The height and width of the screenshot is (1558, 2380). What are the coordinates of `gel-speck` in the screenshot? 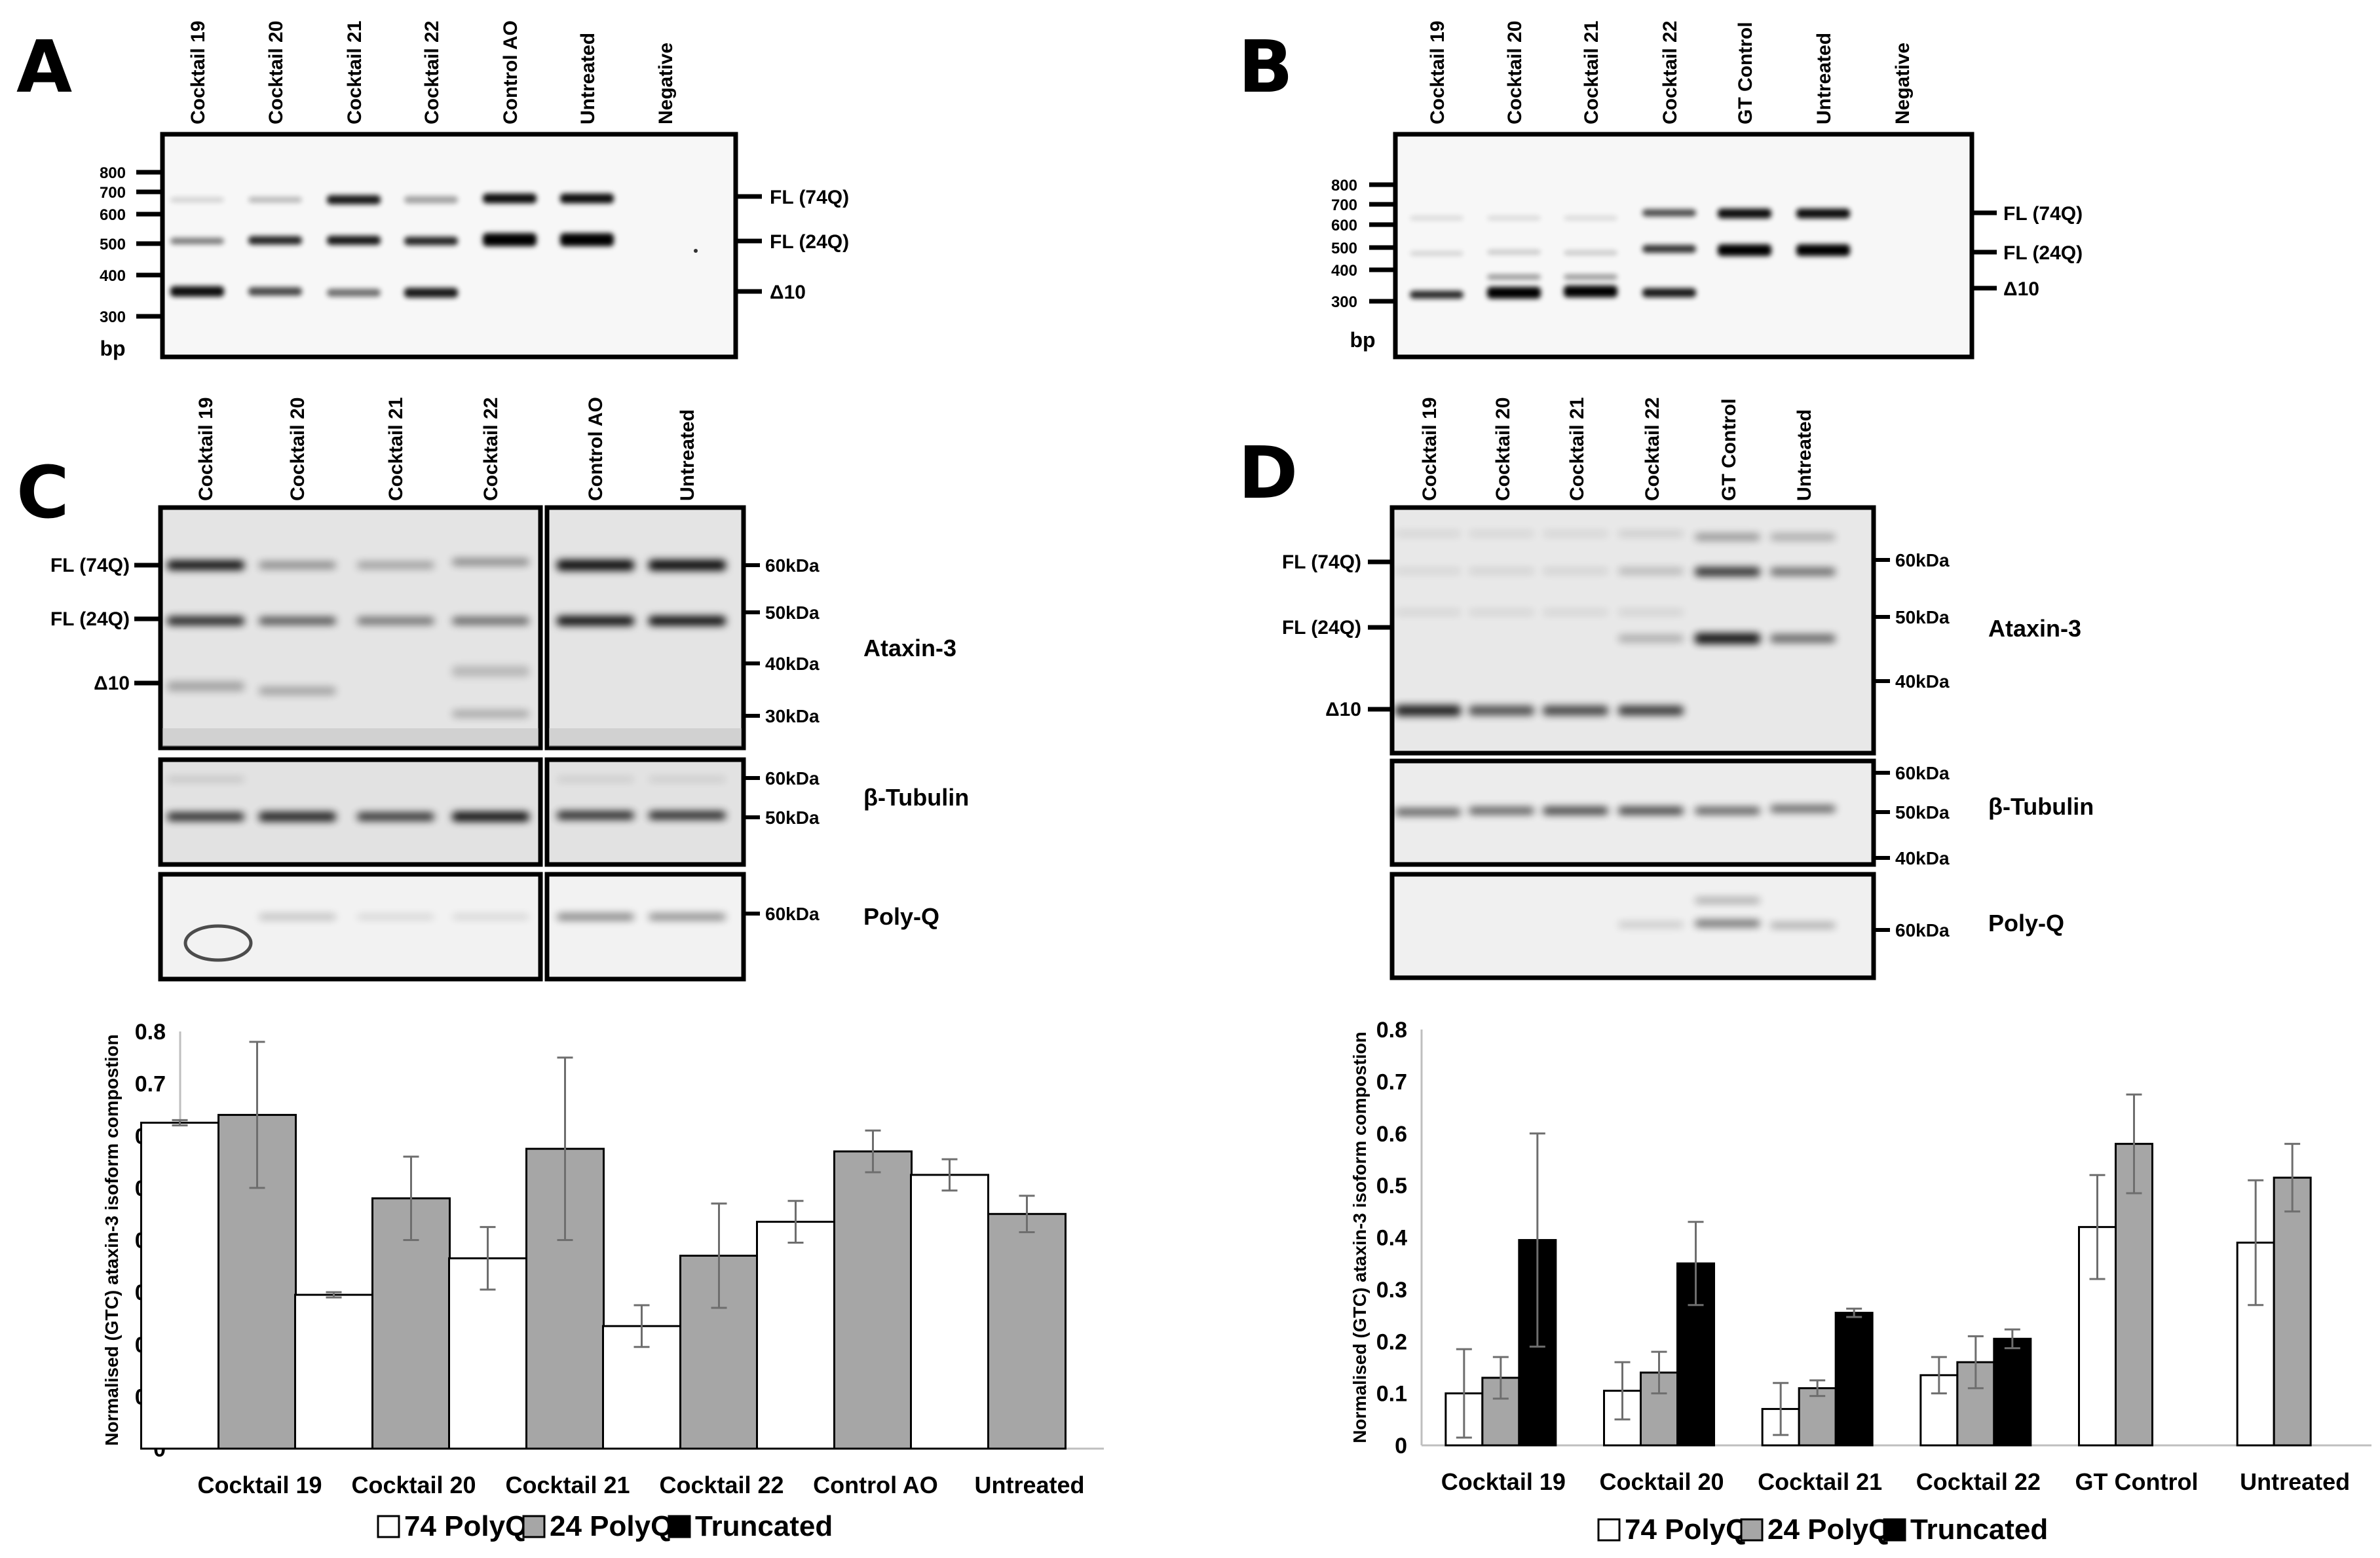 It's located at (696, 251).